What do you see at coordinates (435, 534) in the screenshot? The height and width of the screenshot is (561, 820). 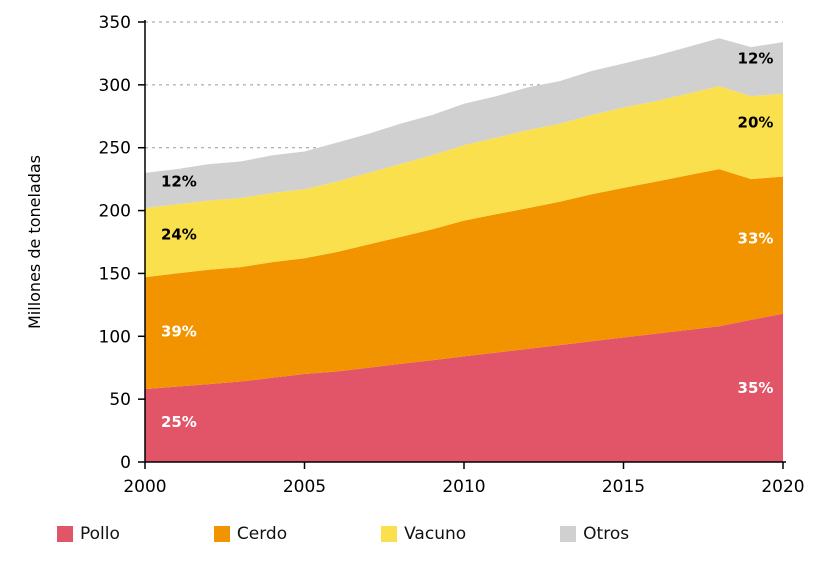 I see `legend-label-vacuno: Vacuno` at bounding box center [435, 534].